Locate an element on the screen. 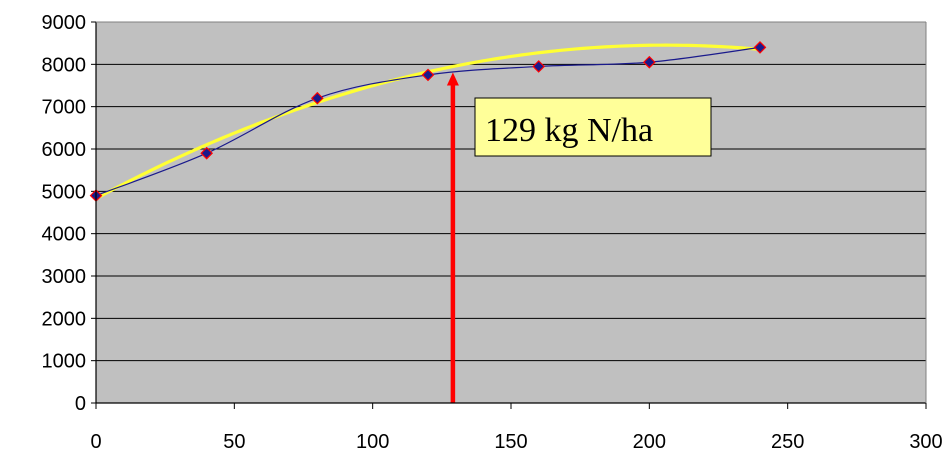  y-tick-label: 8000 is located at coordinates (64, 65).